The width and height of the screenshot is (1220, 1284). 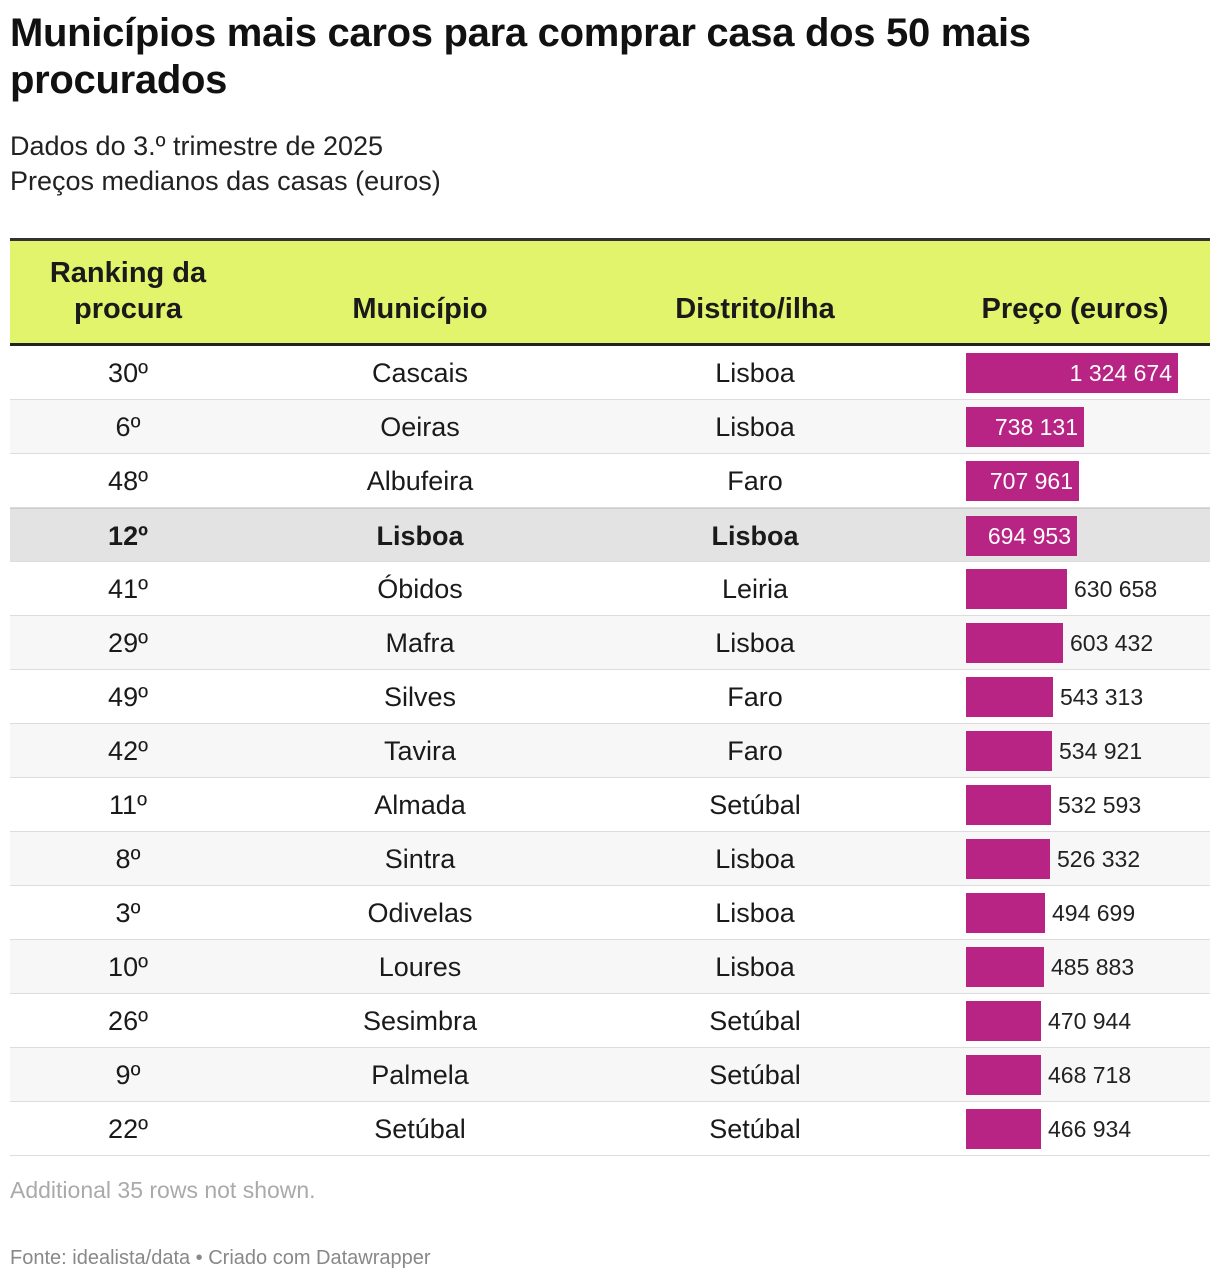 I want to click on cell-municipio: Tavira, so click(x=420, y=751).